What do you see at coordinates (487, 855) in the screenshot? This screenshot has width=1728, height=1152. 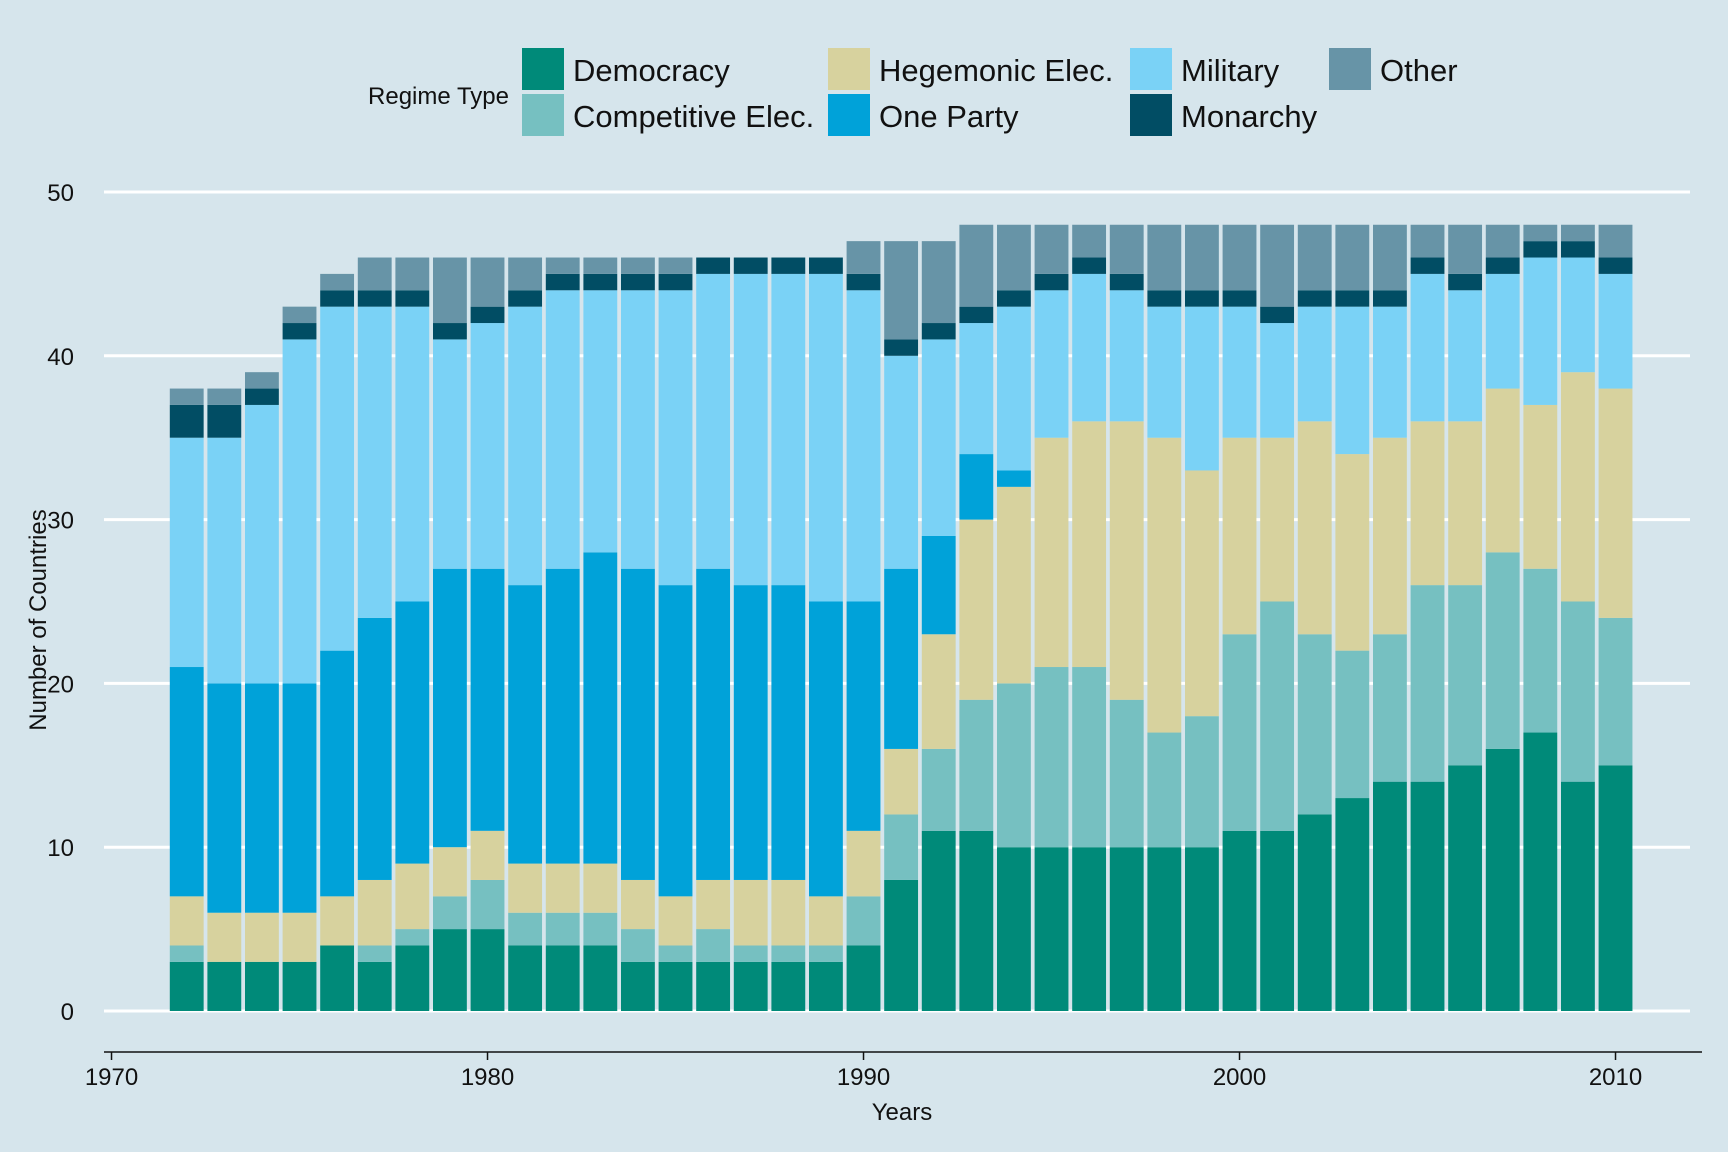 I see `bar-segment-hegemonic-elec-1980` at bounding box center [487, 855].